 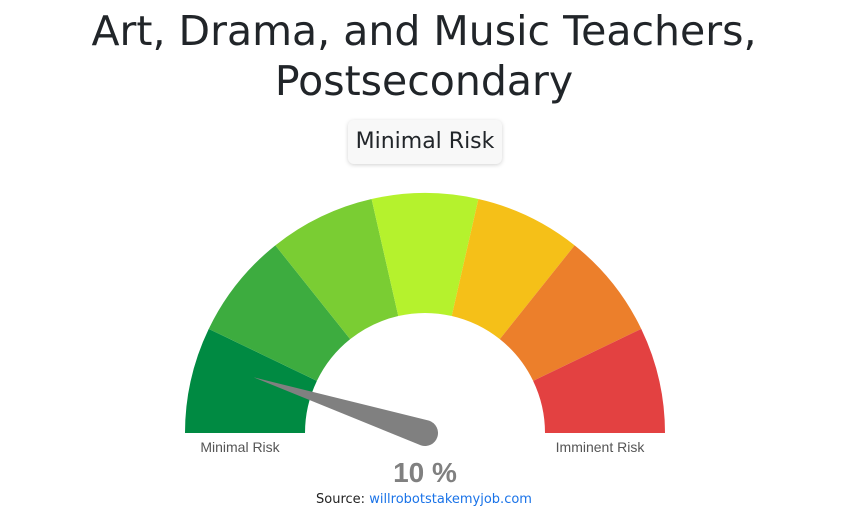 I want to click on risk-badge: Minimal Risk, so click(x=425, y=142).